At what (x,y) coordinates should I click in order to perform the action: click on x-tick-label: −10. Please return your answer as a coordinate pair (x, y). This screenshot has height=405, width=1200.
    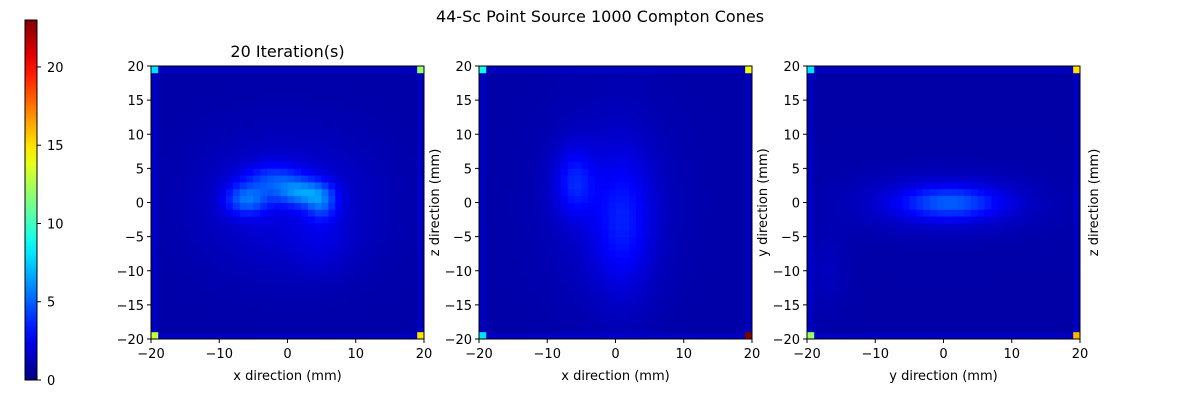
    Looking at the image, I should click on (219, 354).